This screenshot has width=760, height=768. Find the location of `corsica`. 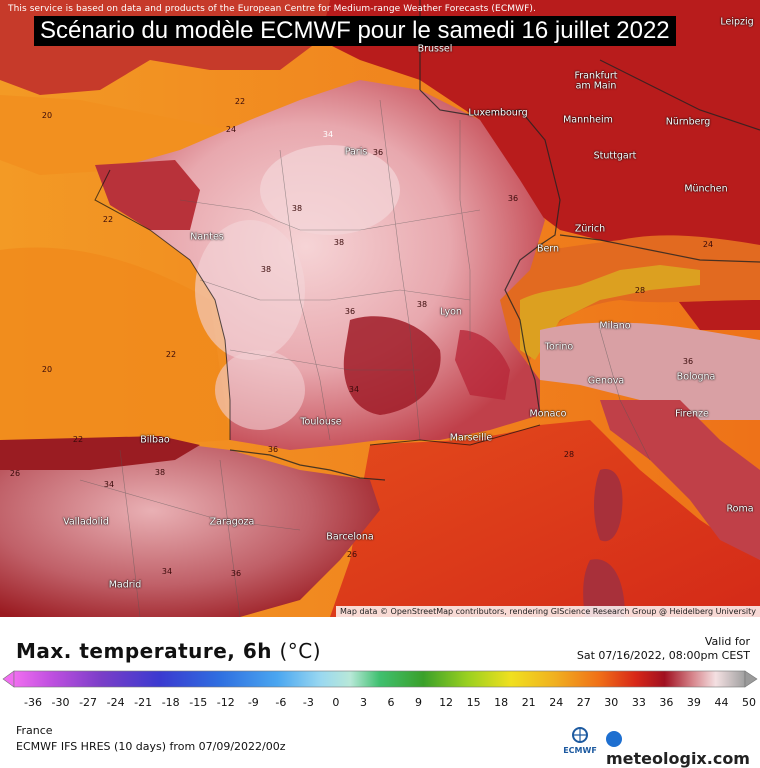

corsica is located at coordinates (608, 505).